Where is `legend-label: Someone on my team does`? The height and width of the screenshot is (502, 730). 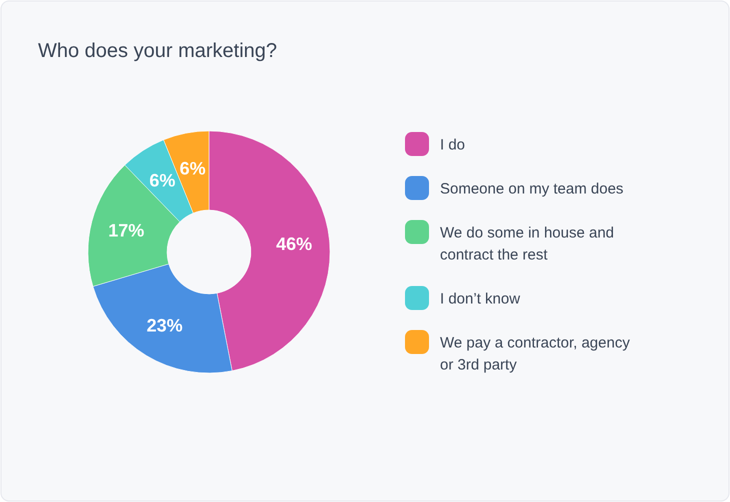
legend-label: Someone on my team does is located at coordinates (532, 189).